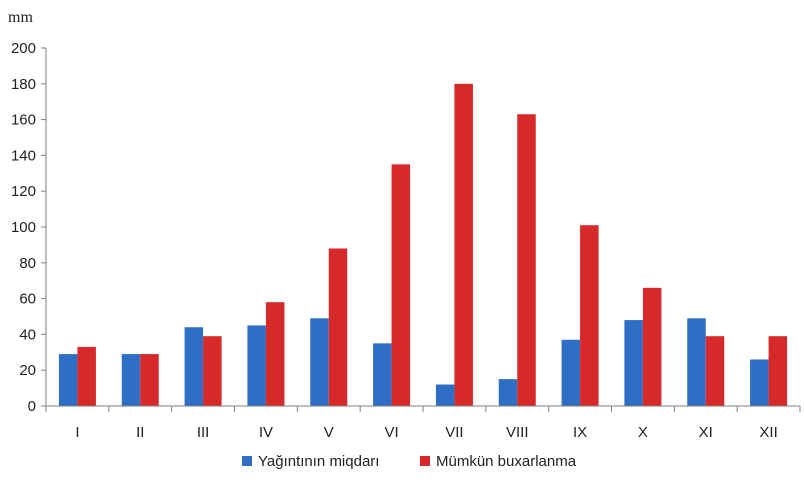  What do you see at coordinates (27, 334) in the screenshot?
I see `y-tick-label: 40` at bounding box center [27, 334].